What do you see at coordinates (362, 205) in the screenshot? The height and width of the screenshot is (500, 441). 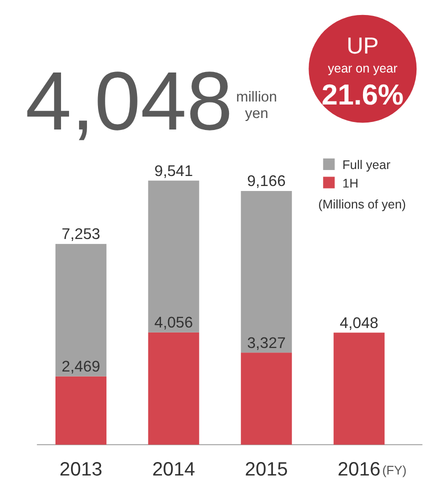 I see `legend-title: (Millions of yen)` at bounding box center [362, 205].